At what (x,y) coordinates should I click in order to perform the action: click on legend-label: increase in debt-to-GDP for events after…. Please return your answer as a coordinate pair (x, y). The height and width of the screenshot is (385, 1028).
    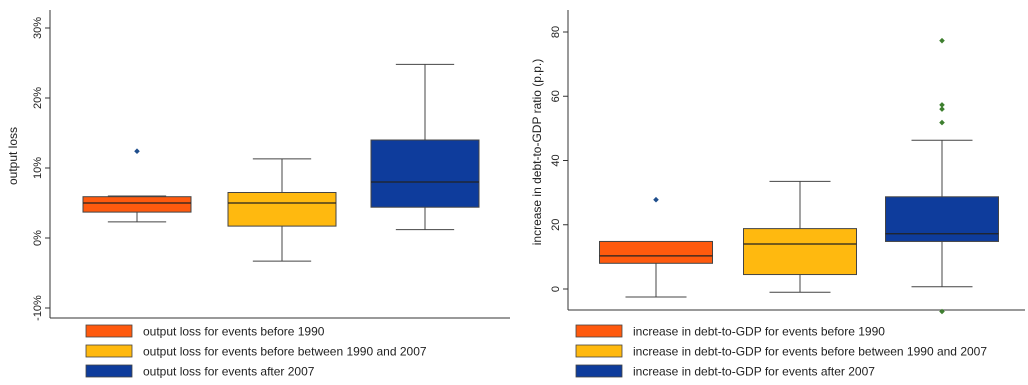
    Looking at the image, I should click on (754, 372).